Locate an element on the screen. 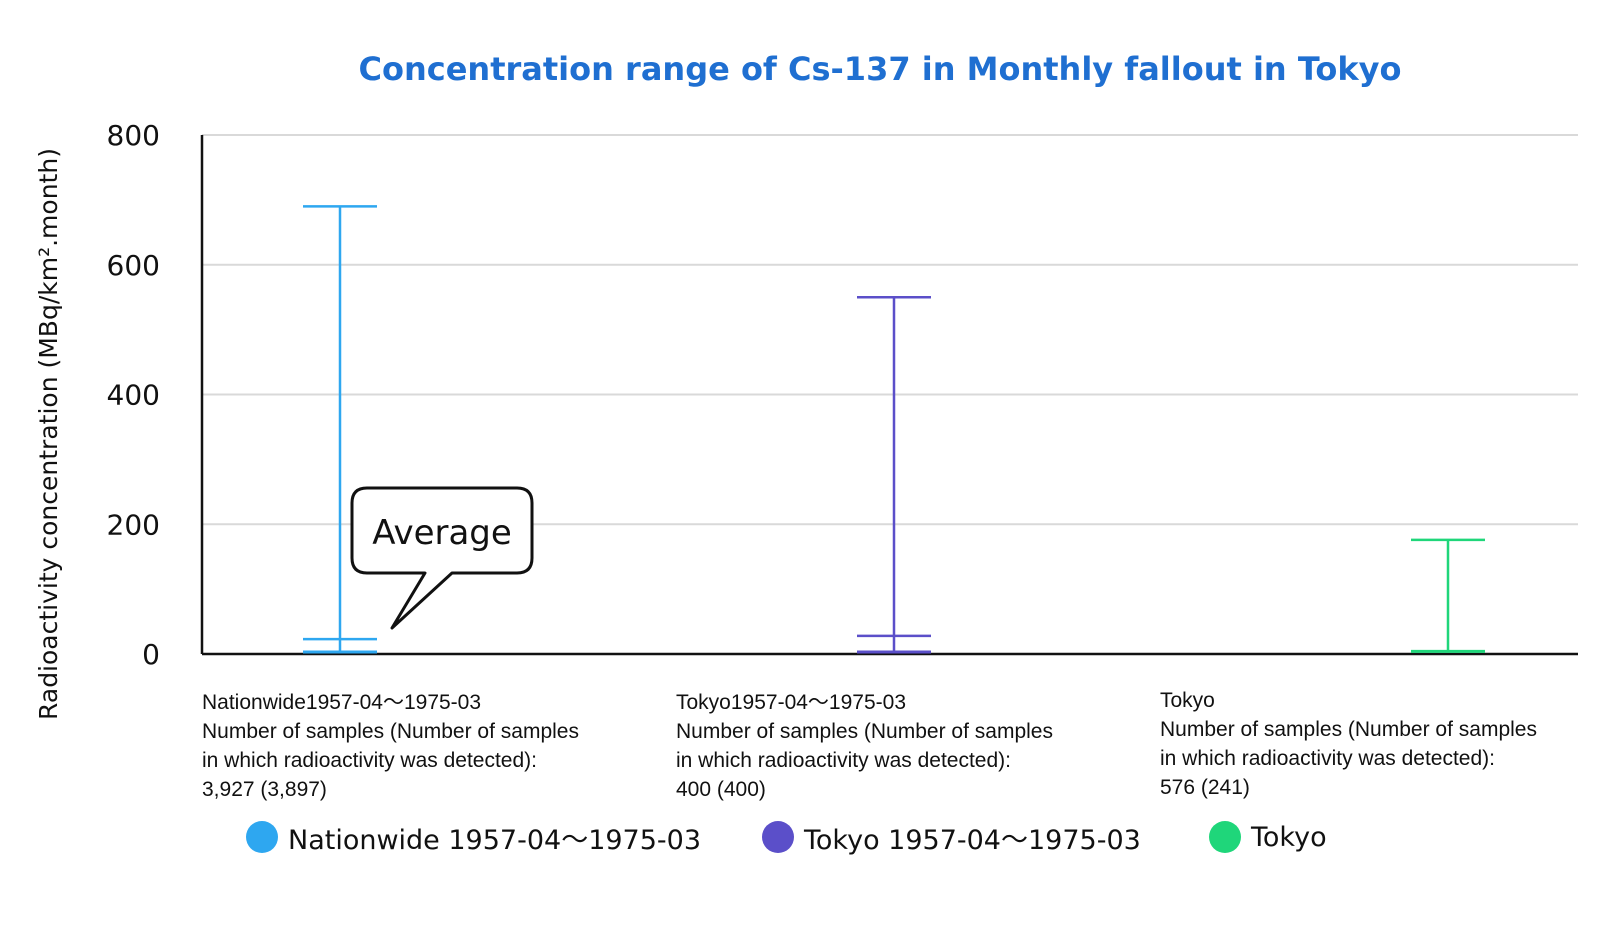 This screenshot has width=1601, height=934. callout-label: Average is located at coordinates (442, 533).